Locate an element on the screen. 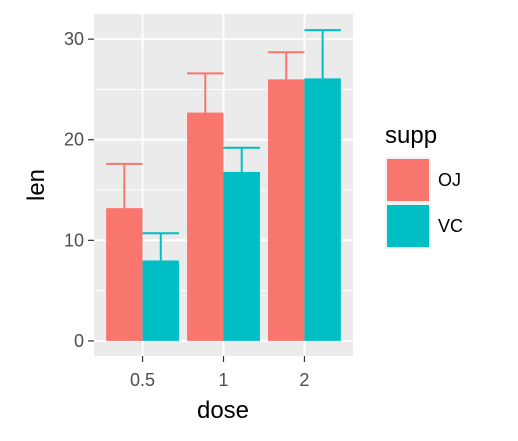 The height and width of the screenshot is (441, 518). bar-OJ-0.5 is located at coordinates (124, 274).